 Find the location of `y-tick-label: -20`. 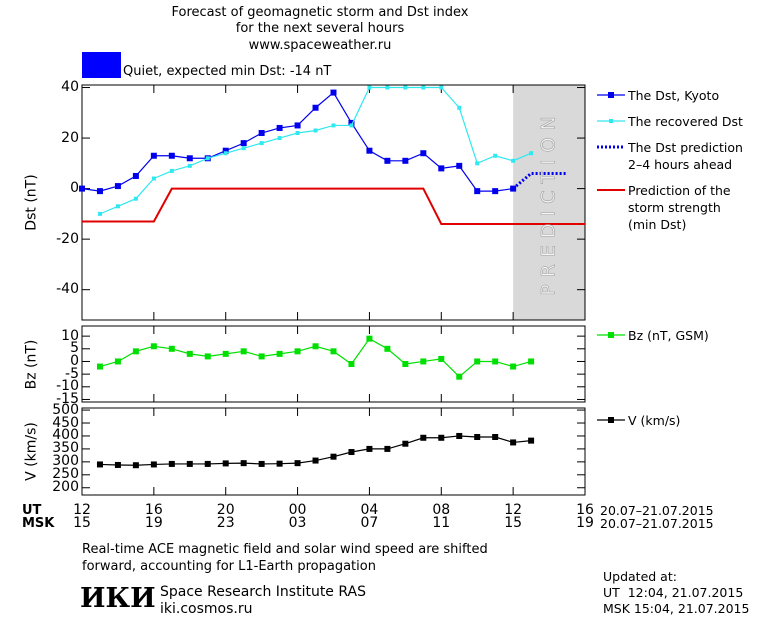

y-tick-label: -20 is located at coordinates (67, 238).